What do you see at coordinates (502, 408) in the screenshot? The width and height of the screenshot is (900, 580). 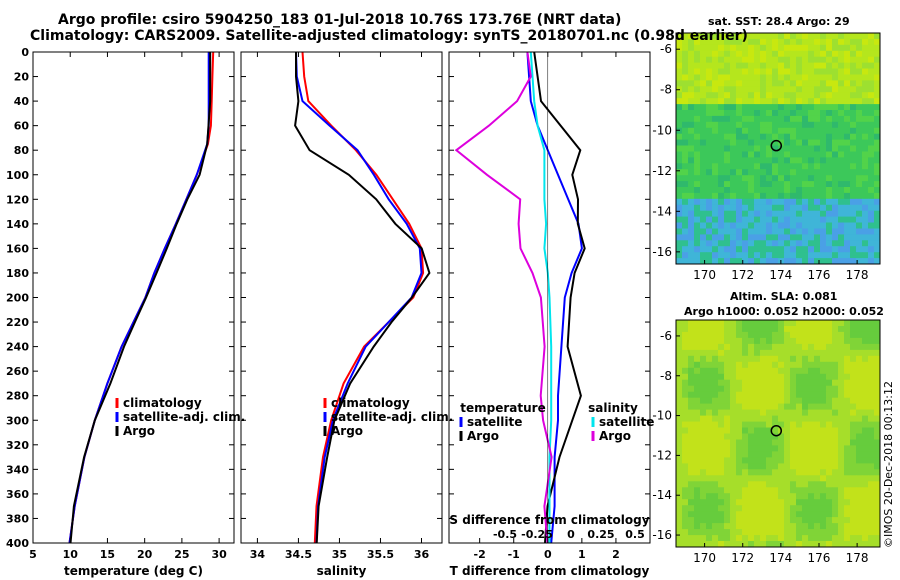 I see `legend-title-temperature: temperature` at bounding box center [502, 408].